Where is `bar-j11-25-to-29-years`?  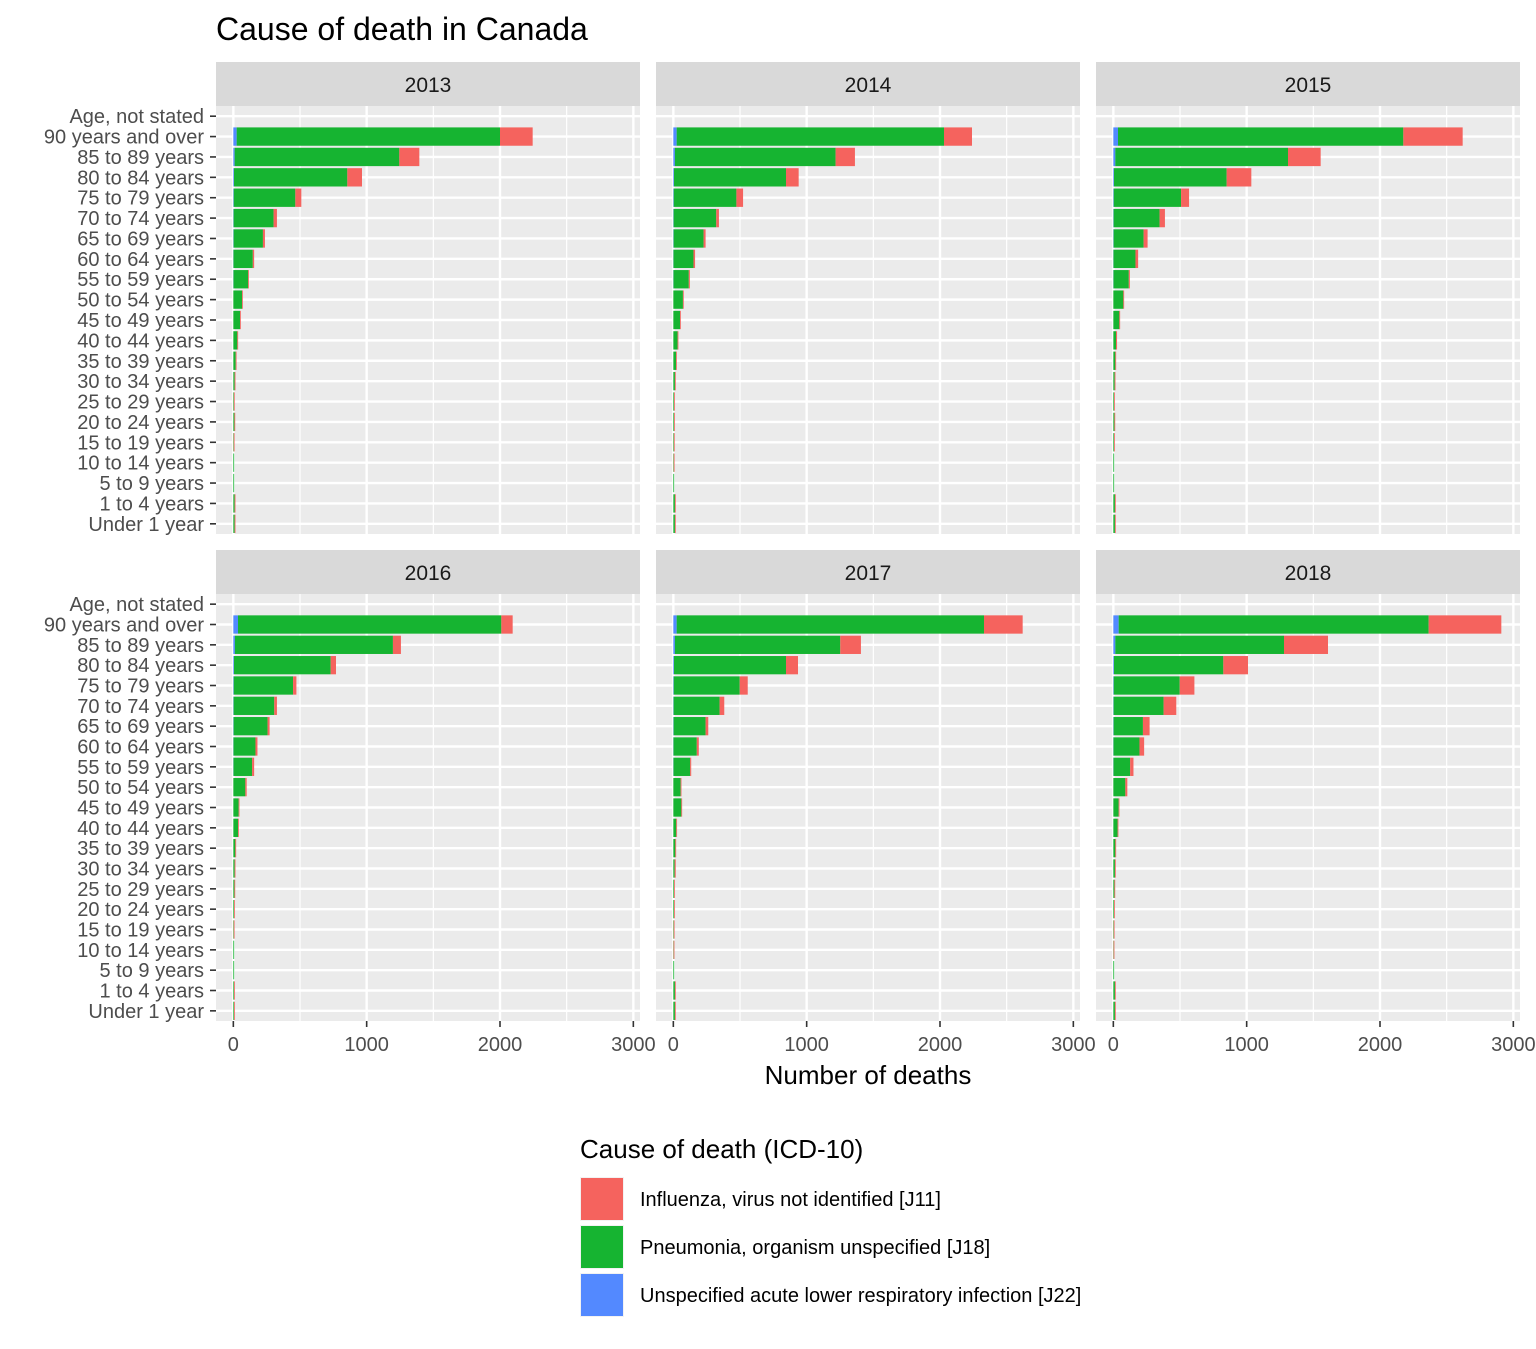
bar-j11-25-to-29-years is located at coordinates (674, 888).